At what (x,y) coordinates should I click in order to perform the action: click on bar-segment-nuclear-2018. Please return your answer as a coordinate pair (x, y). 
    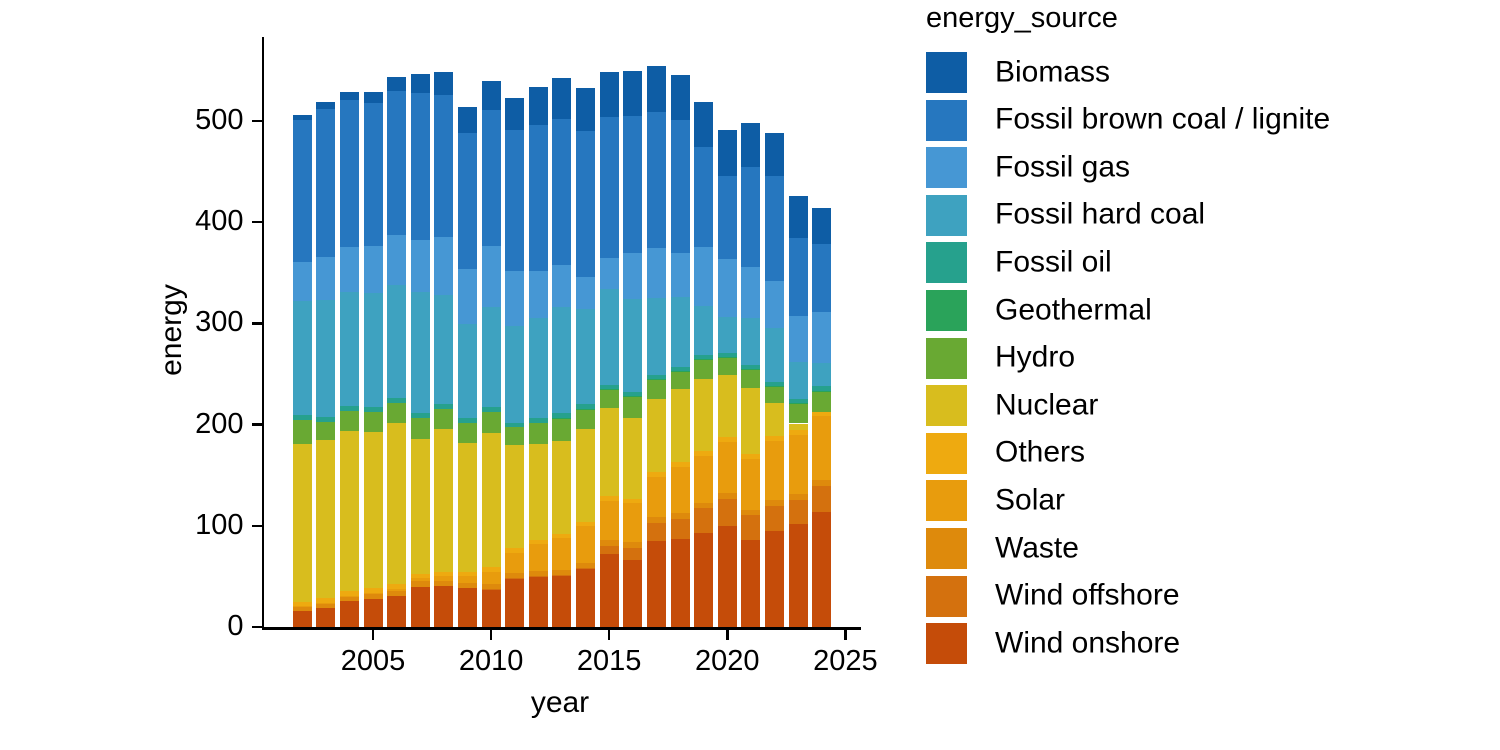
    Looking at the image, I should click on (680, 425).